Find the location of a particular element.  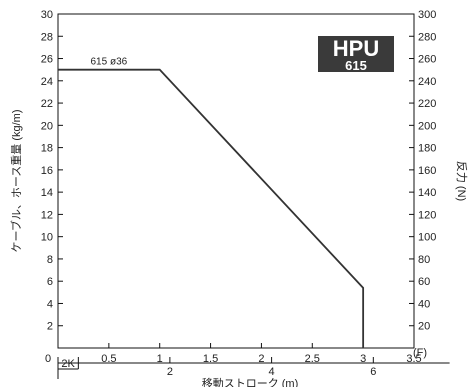

x-tick-label: 0 is located at coordinates (48, 359).